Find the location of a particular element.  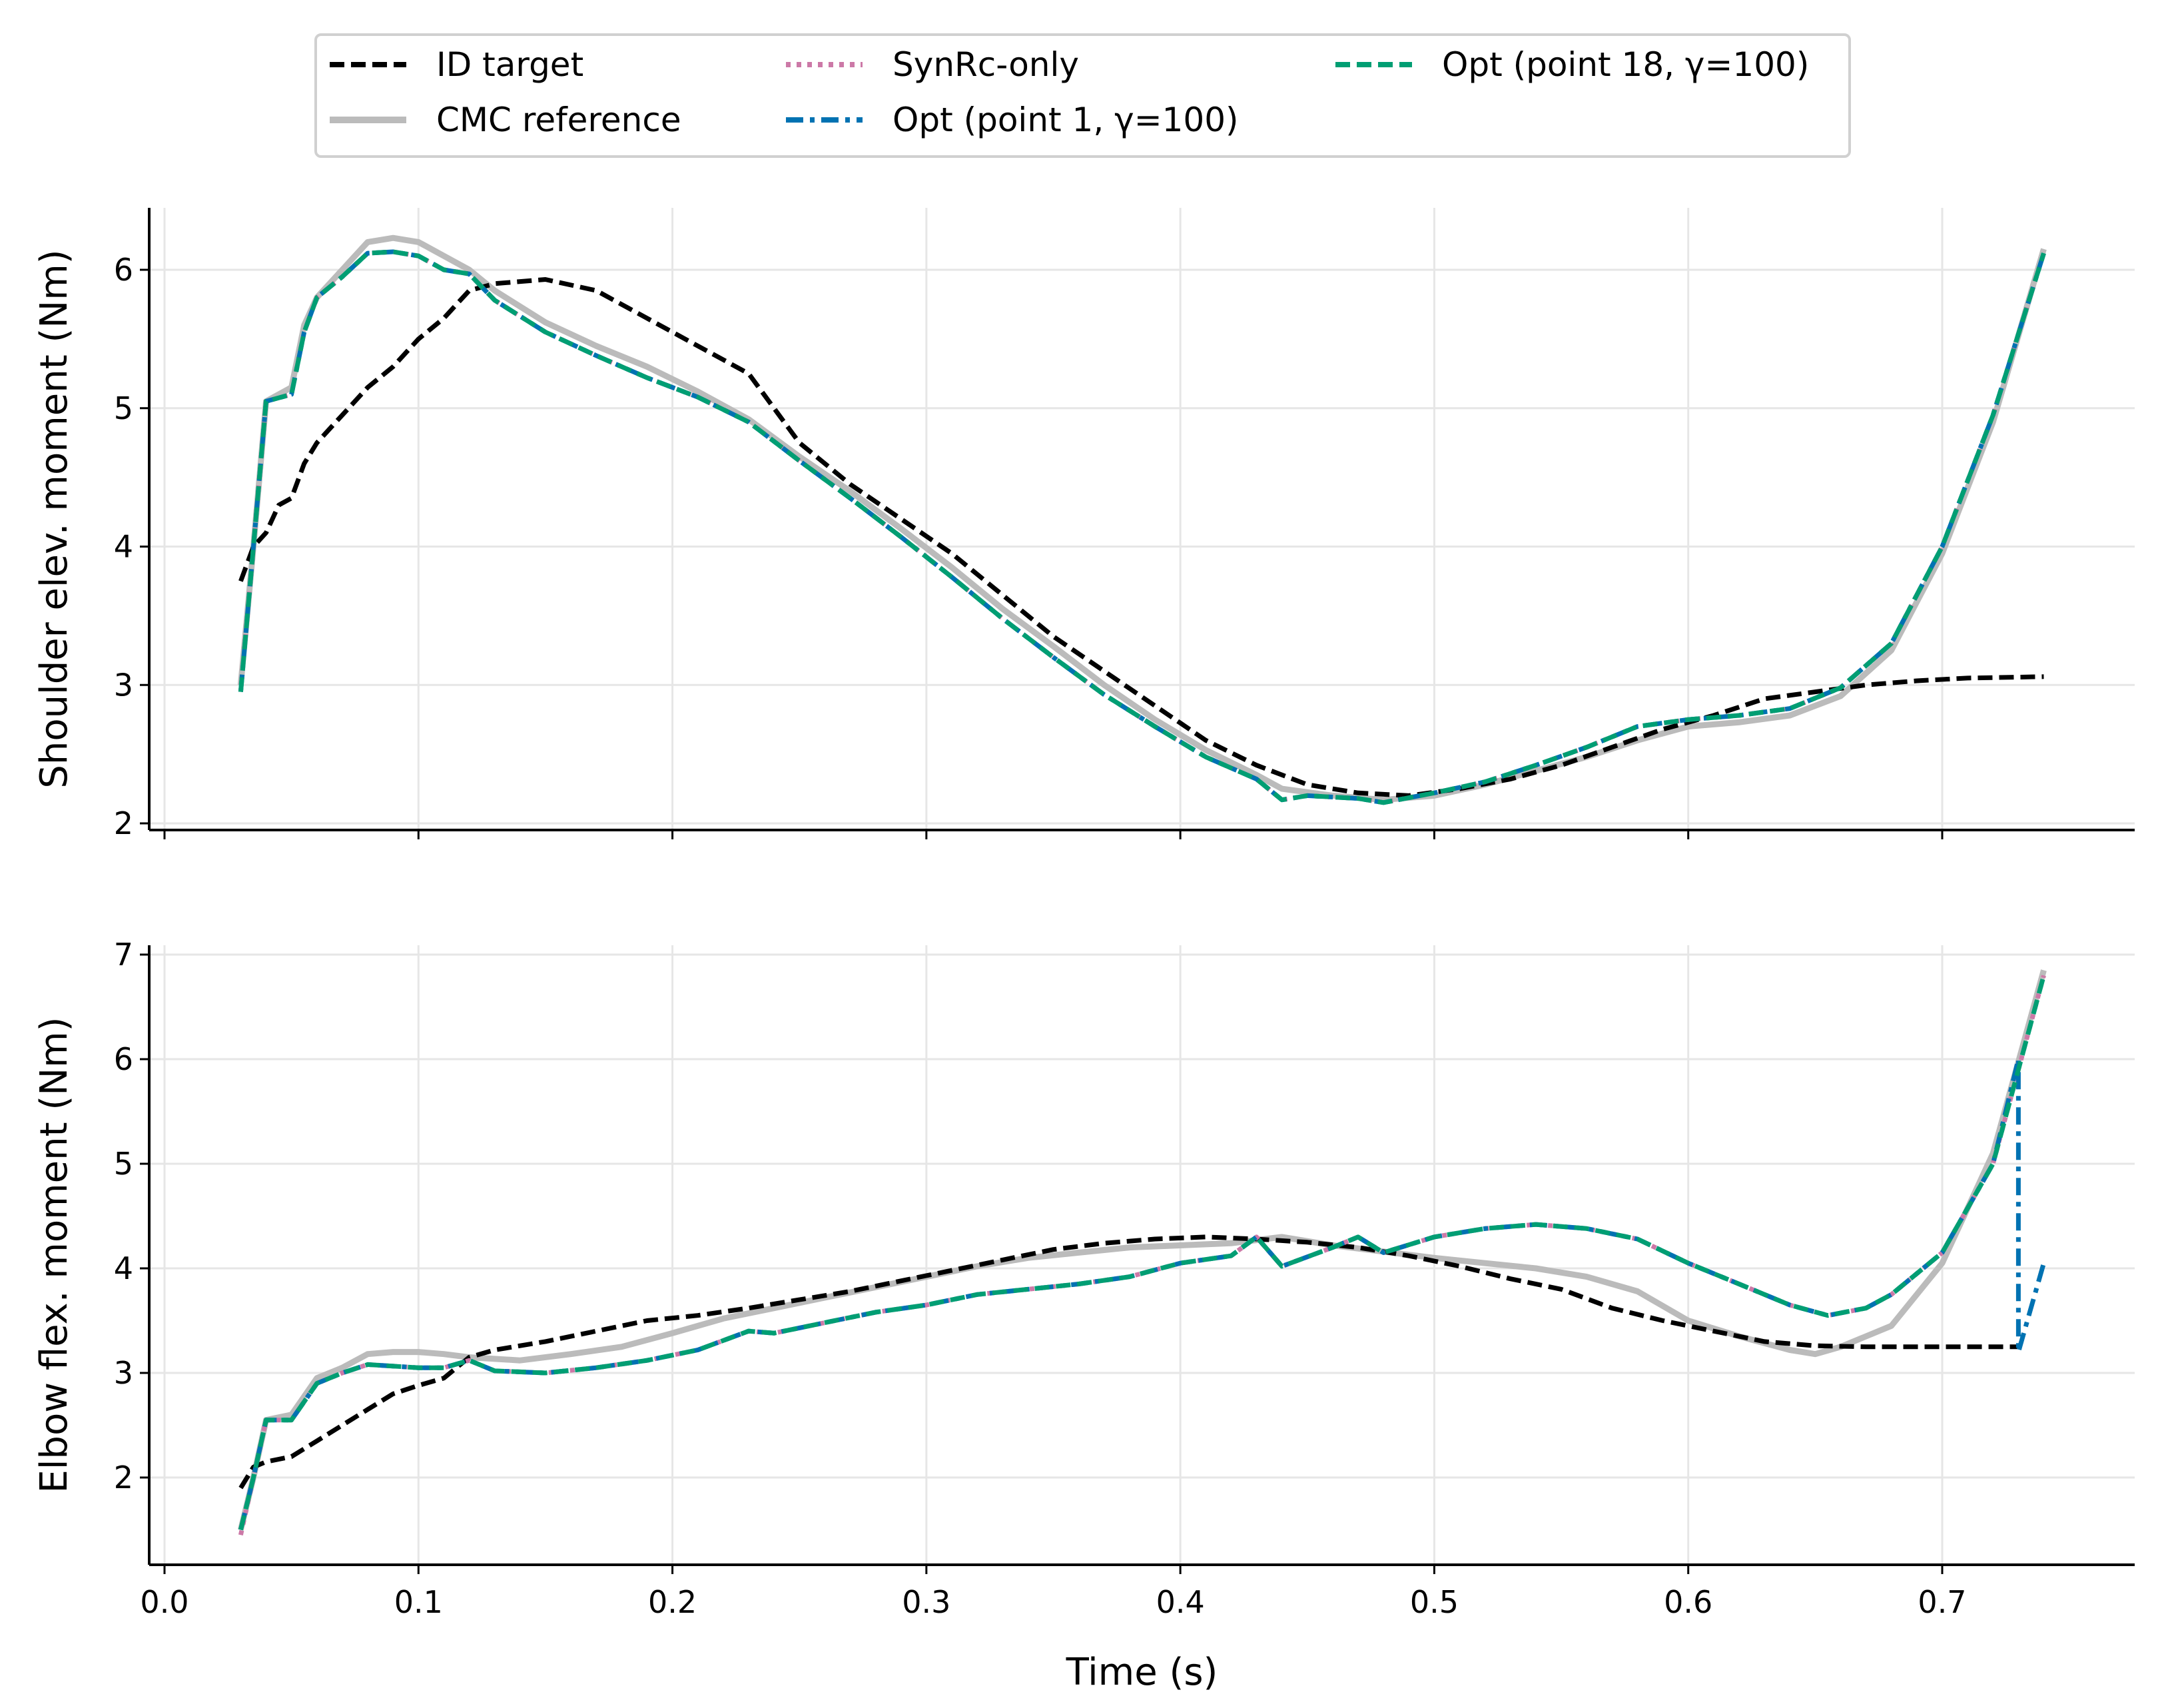

y-tick-label: 7 is located at coordinates (123, 955).